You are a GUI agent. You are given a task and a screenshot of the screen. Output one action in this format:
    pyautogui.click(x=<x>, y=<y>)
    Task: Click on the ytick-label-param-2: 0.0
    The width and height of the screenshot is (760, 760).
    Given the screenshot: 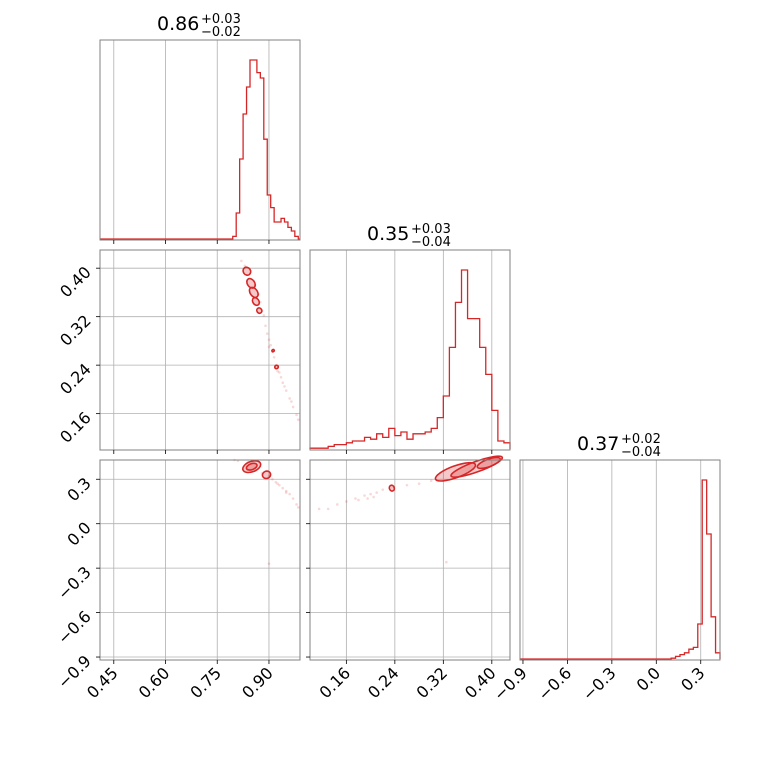 What is the action you would take?
    pyautogui.click(x=78, y=533)
    